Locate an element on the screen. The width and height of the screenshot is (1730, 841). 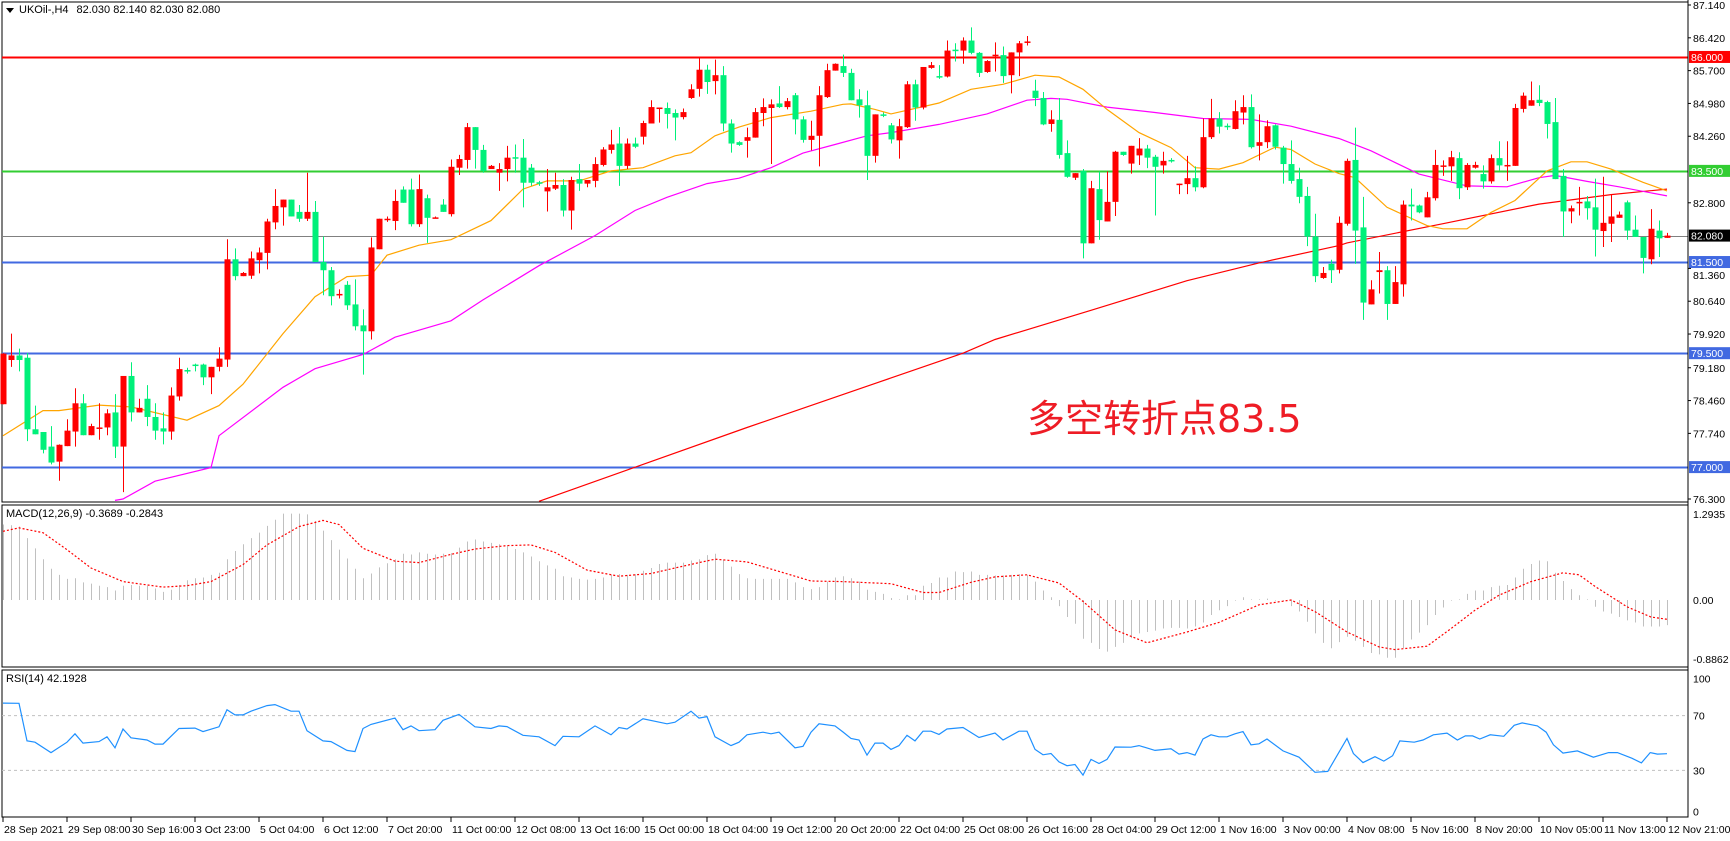
level-badge-label: 81.500 is located at coordinates (1707, 263).